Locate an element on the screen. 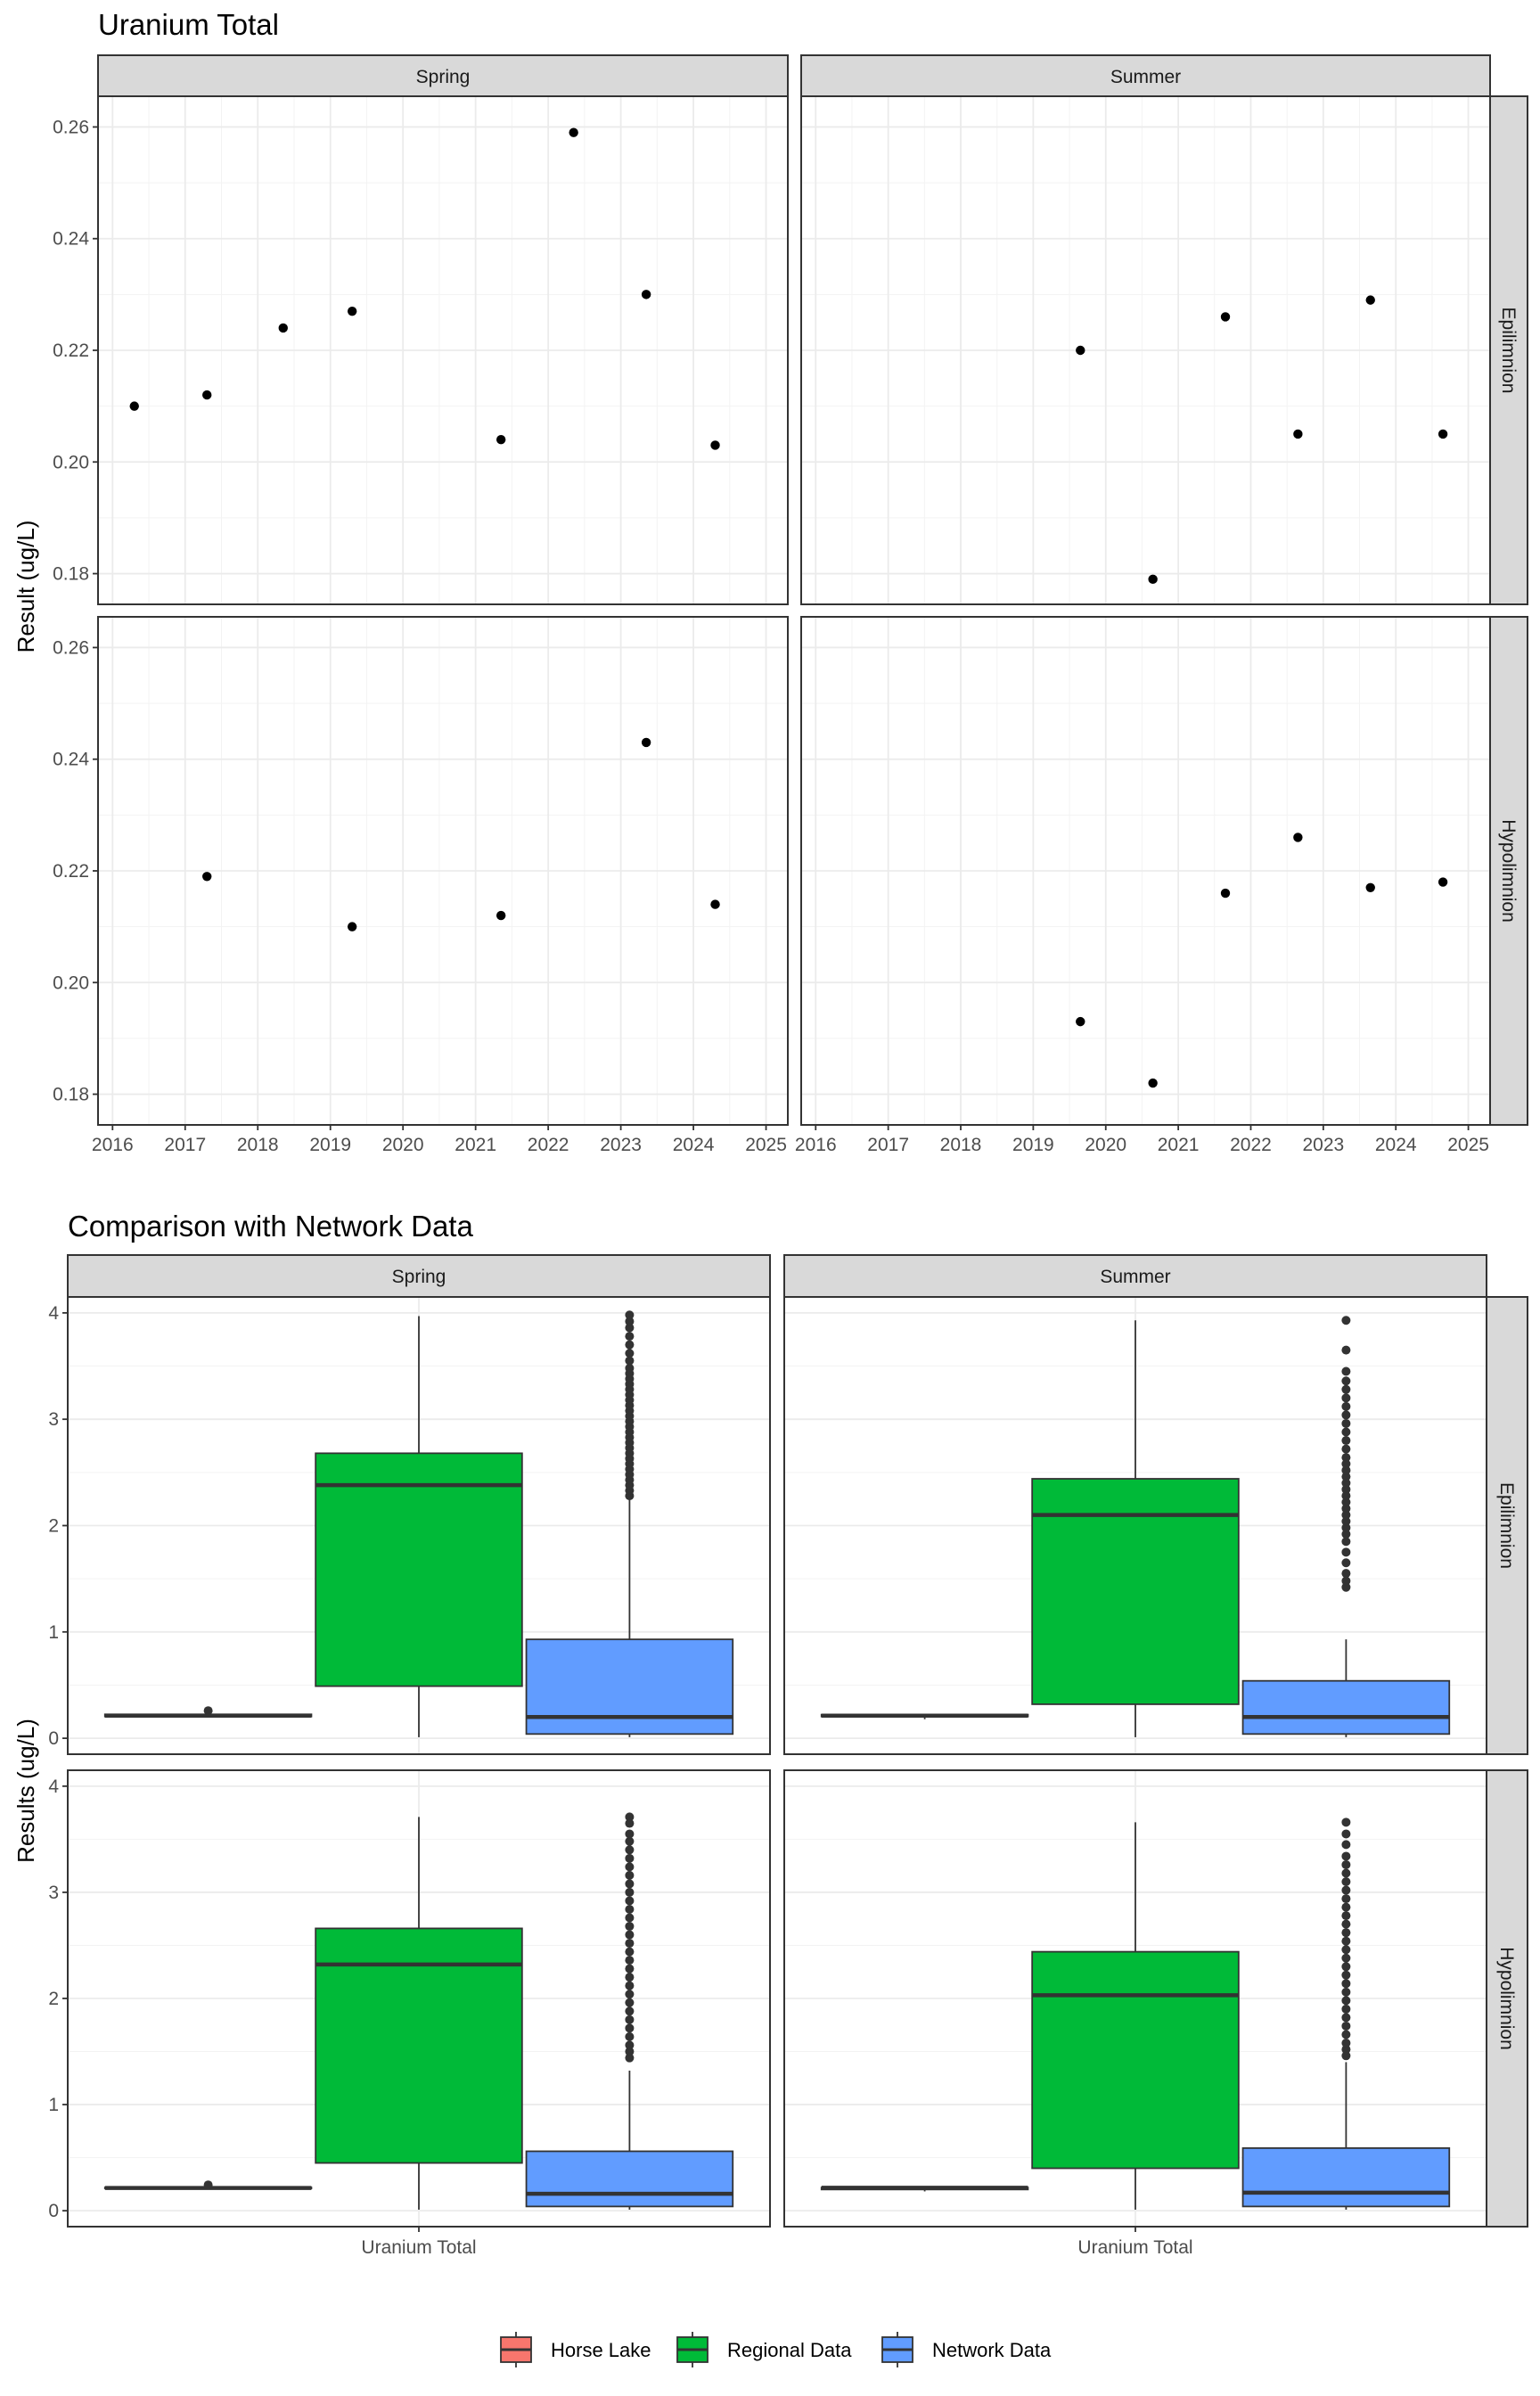 The width and height of the screenshot is (1540, 2396). chart2-y-tick-label: 4 is located at coordinates (53, 1313).